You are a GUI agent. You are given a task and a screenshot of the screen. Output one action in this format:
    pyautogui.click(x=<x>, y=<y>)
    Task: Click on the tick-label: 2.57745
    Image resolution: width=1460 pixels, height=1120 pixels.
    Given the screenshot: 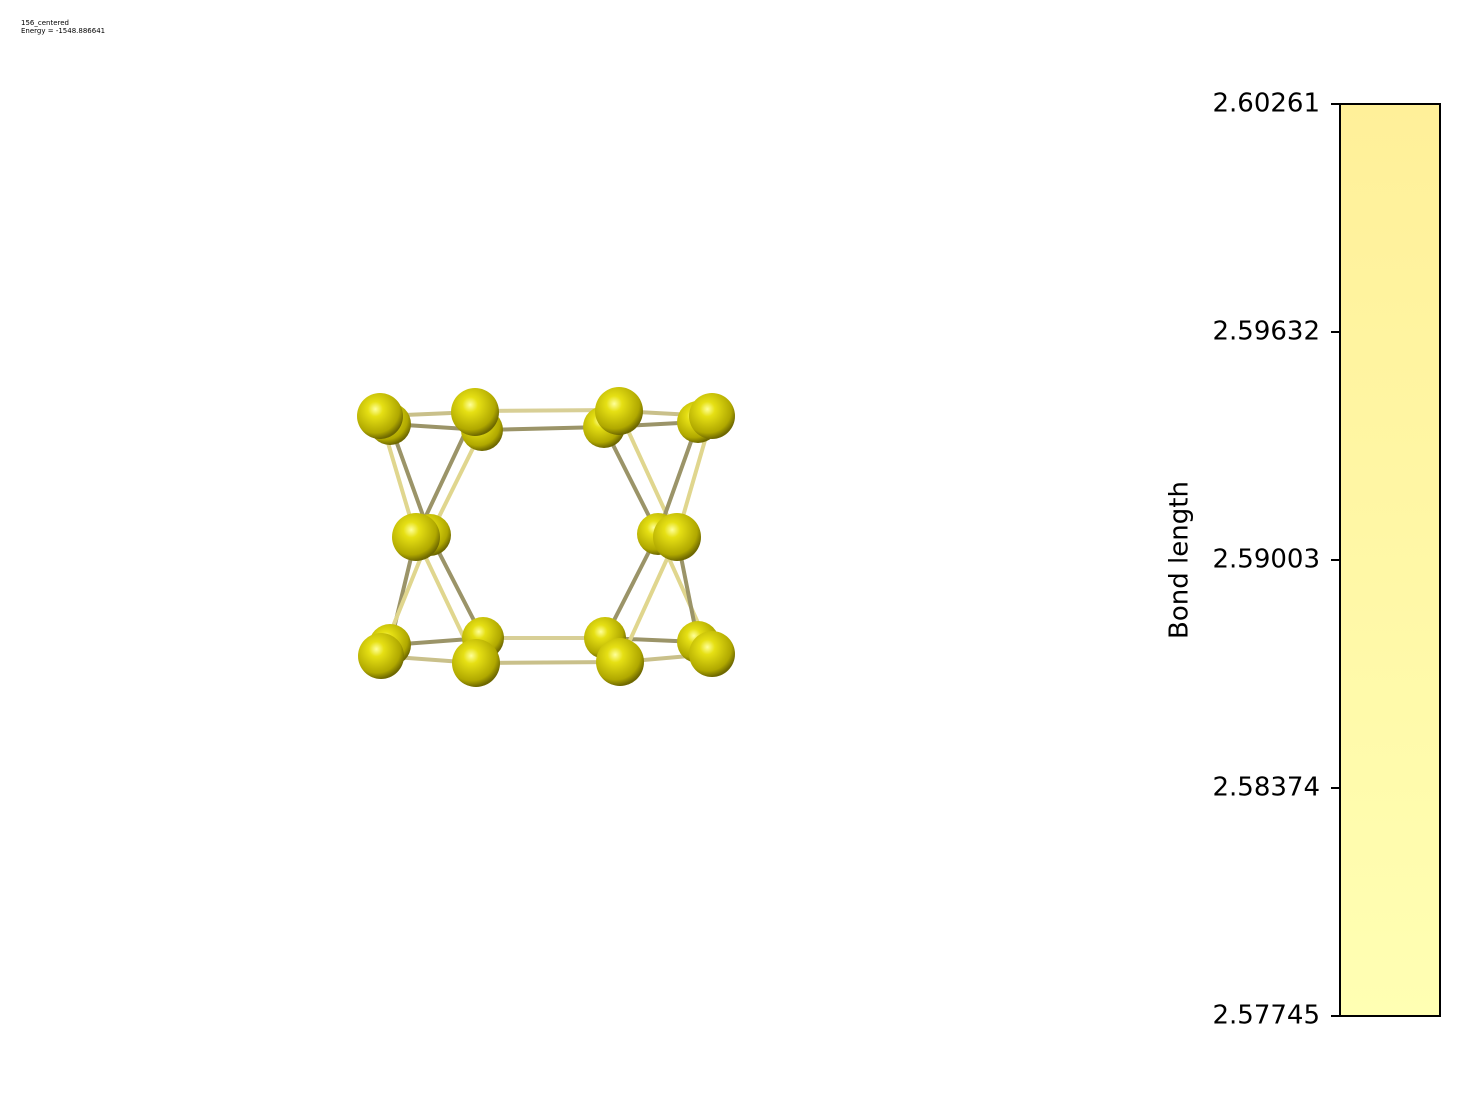 What is the action you would take?
    pyautogui.click(x=1266, y=1016)
    